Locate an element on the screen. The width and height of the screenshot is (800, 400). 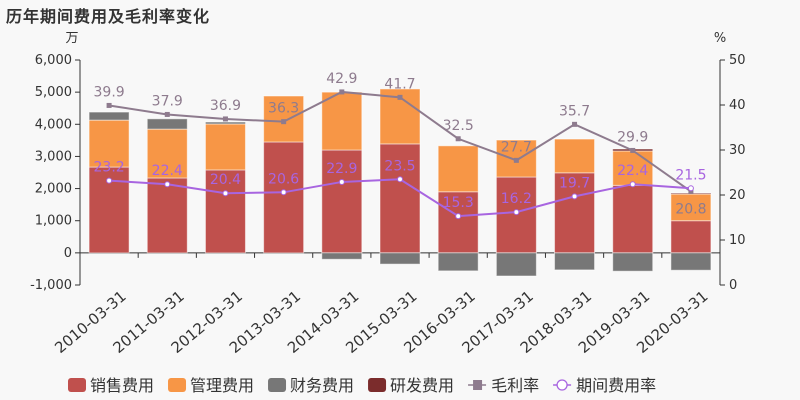
legend-swatch-管理费用 is located at coordinates (177, 385).